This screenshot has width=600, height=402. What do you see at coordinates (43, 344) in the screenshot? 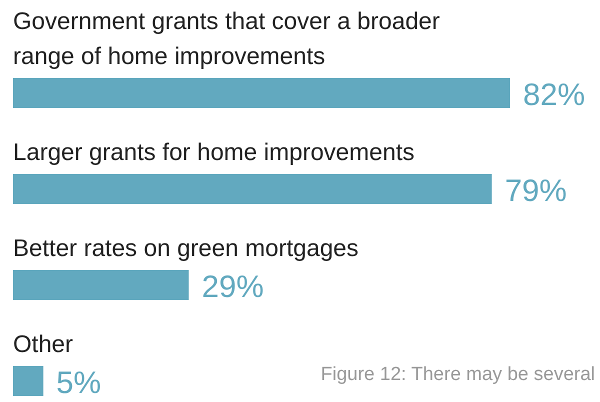
I see `y-tick-label: Other` at bounding box center [43, 344].